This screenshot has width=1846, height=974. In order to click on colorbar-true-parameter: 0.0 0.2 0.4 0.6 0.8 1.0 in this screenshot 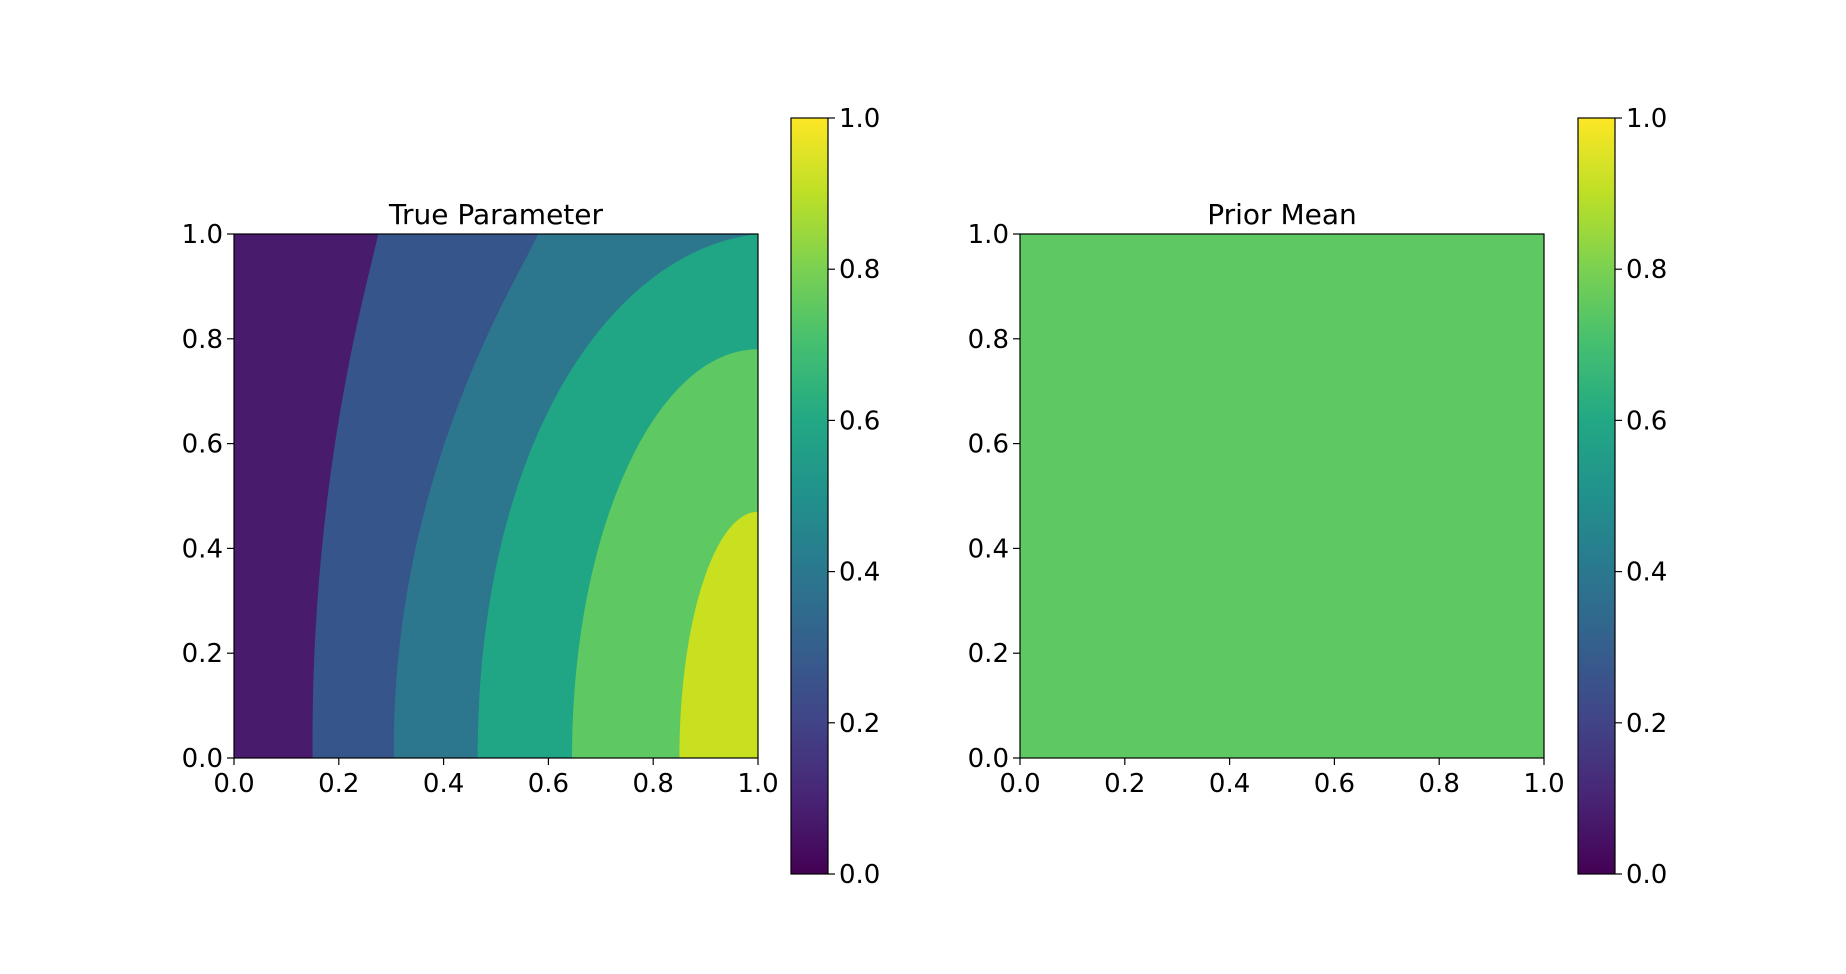, I will do `click(835, 497)`.